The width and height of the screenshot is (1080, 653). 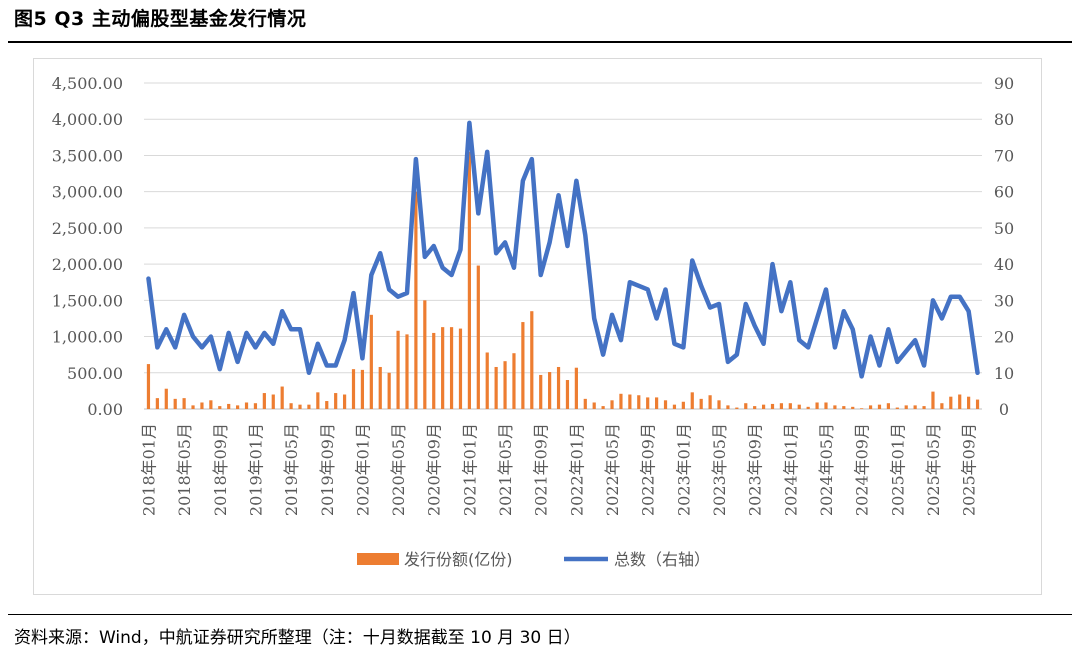 What do you see at coordinates (434, 469) in the screenshot?
I see `x-axis-tick-label: 2020年09月` at bounding box center [434, 469].